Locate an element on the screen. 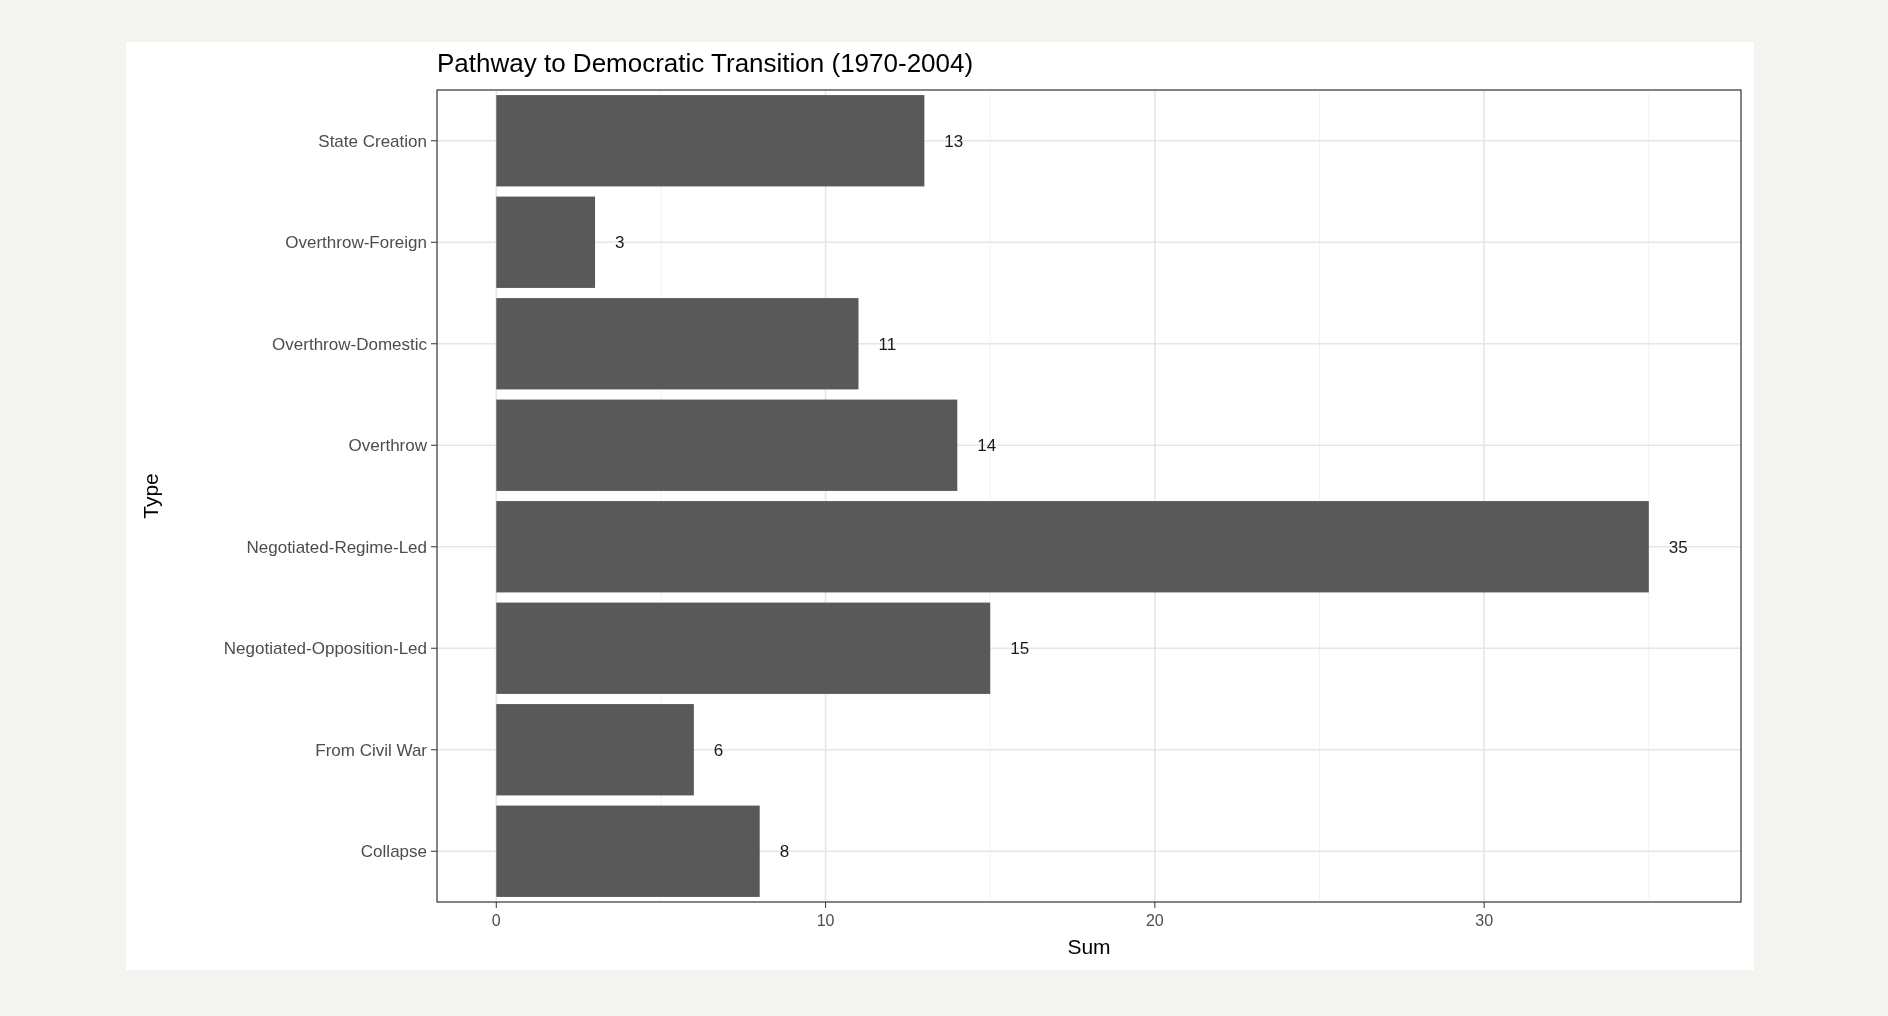 The image size is (1888, 1016). data-label: 13 is located at coordinates (954, 141).